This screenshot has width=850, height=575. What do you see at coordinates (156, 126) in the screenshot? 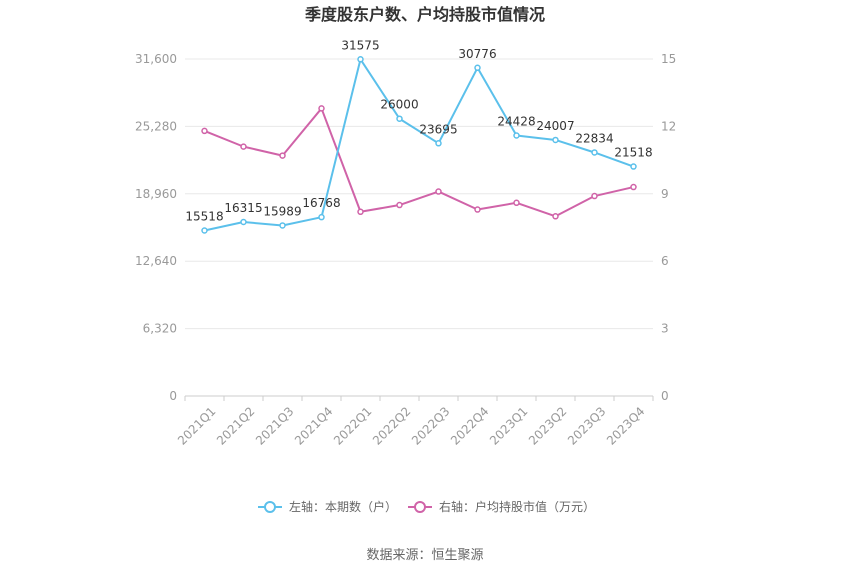
I see `left-tick-label: 25,280` at bounding box center [156, 126].